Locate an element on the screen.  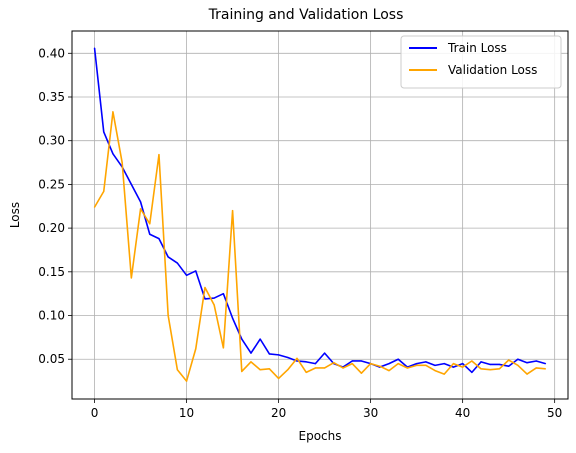
y-tick-label: 0.15 is located at coordinates (51, 272).